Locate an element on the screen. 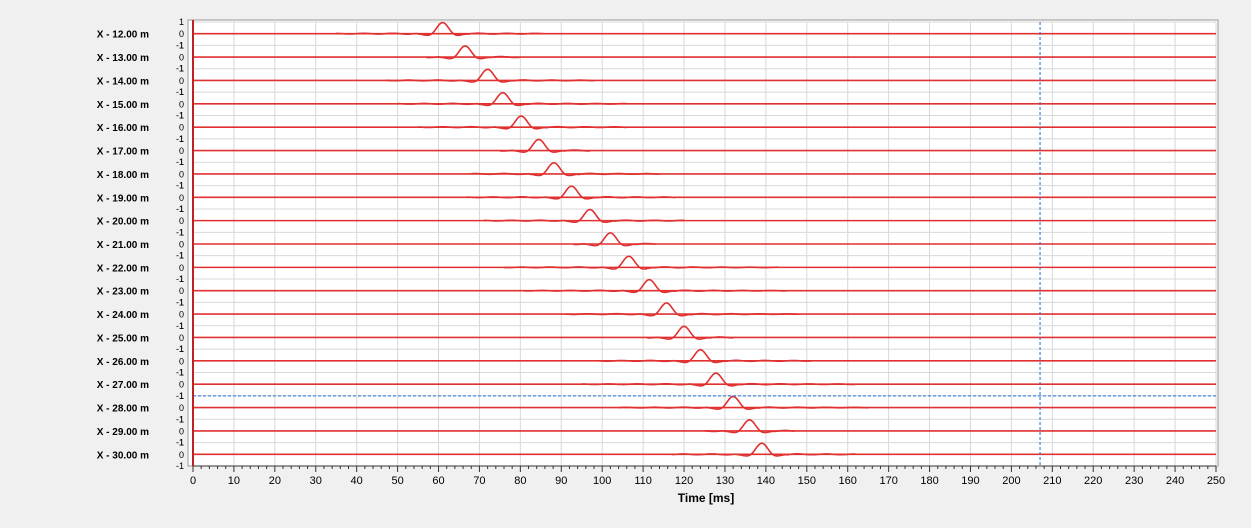 The height and width of the screenshot is (528, 1251). trace-label: X - 25.00 m is located at coordinates (123, 338).